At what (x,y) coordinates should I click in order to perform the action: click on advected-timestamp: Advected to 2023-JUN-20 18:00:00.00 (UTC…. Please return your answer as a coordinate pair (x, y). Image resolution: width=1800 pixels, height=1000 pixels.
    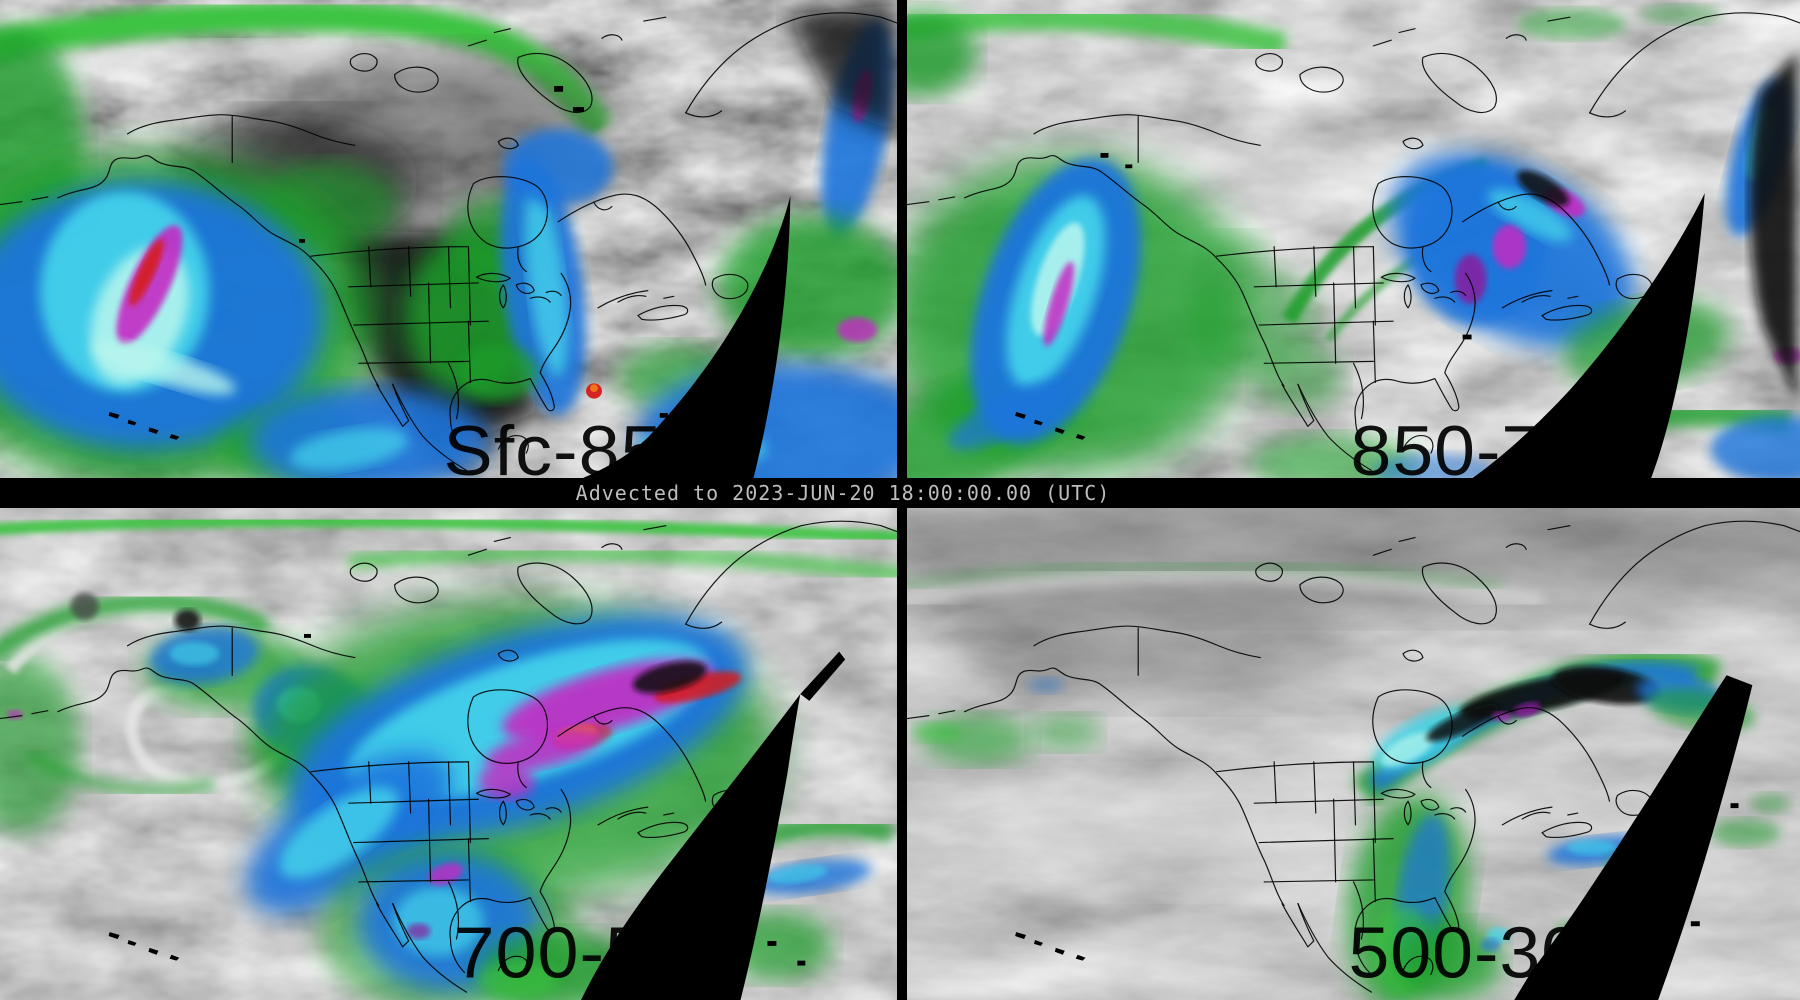
    Looking at the image, I should click on (843, 493).